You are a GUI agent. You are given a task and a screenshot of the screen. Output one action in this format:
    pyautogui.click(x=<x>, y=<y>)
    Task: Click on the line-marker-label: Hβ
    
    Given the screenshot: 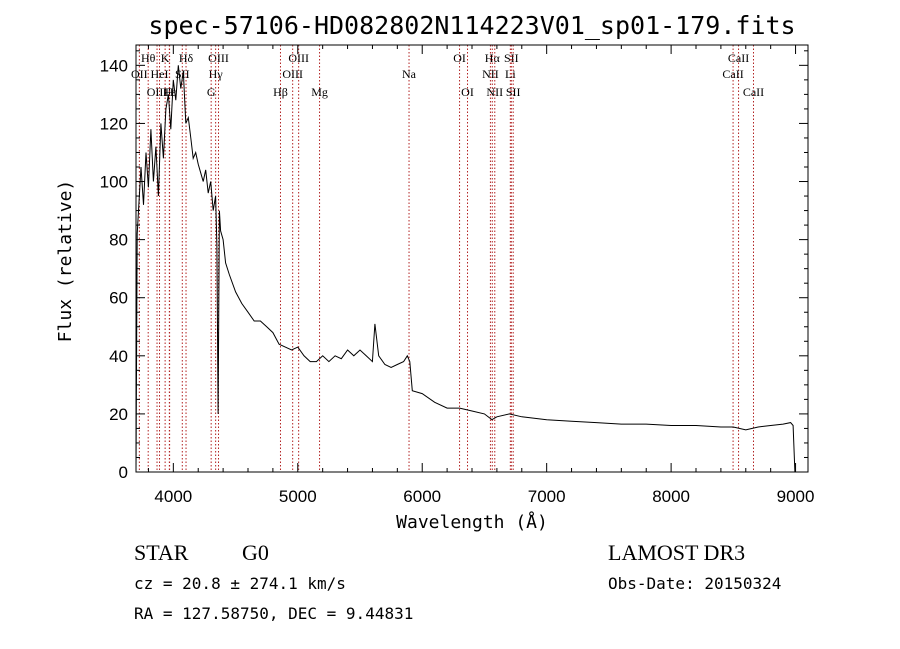 What is the action you would take?
    pyautogui.click(x=280, y=92)
    